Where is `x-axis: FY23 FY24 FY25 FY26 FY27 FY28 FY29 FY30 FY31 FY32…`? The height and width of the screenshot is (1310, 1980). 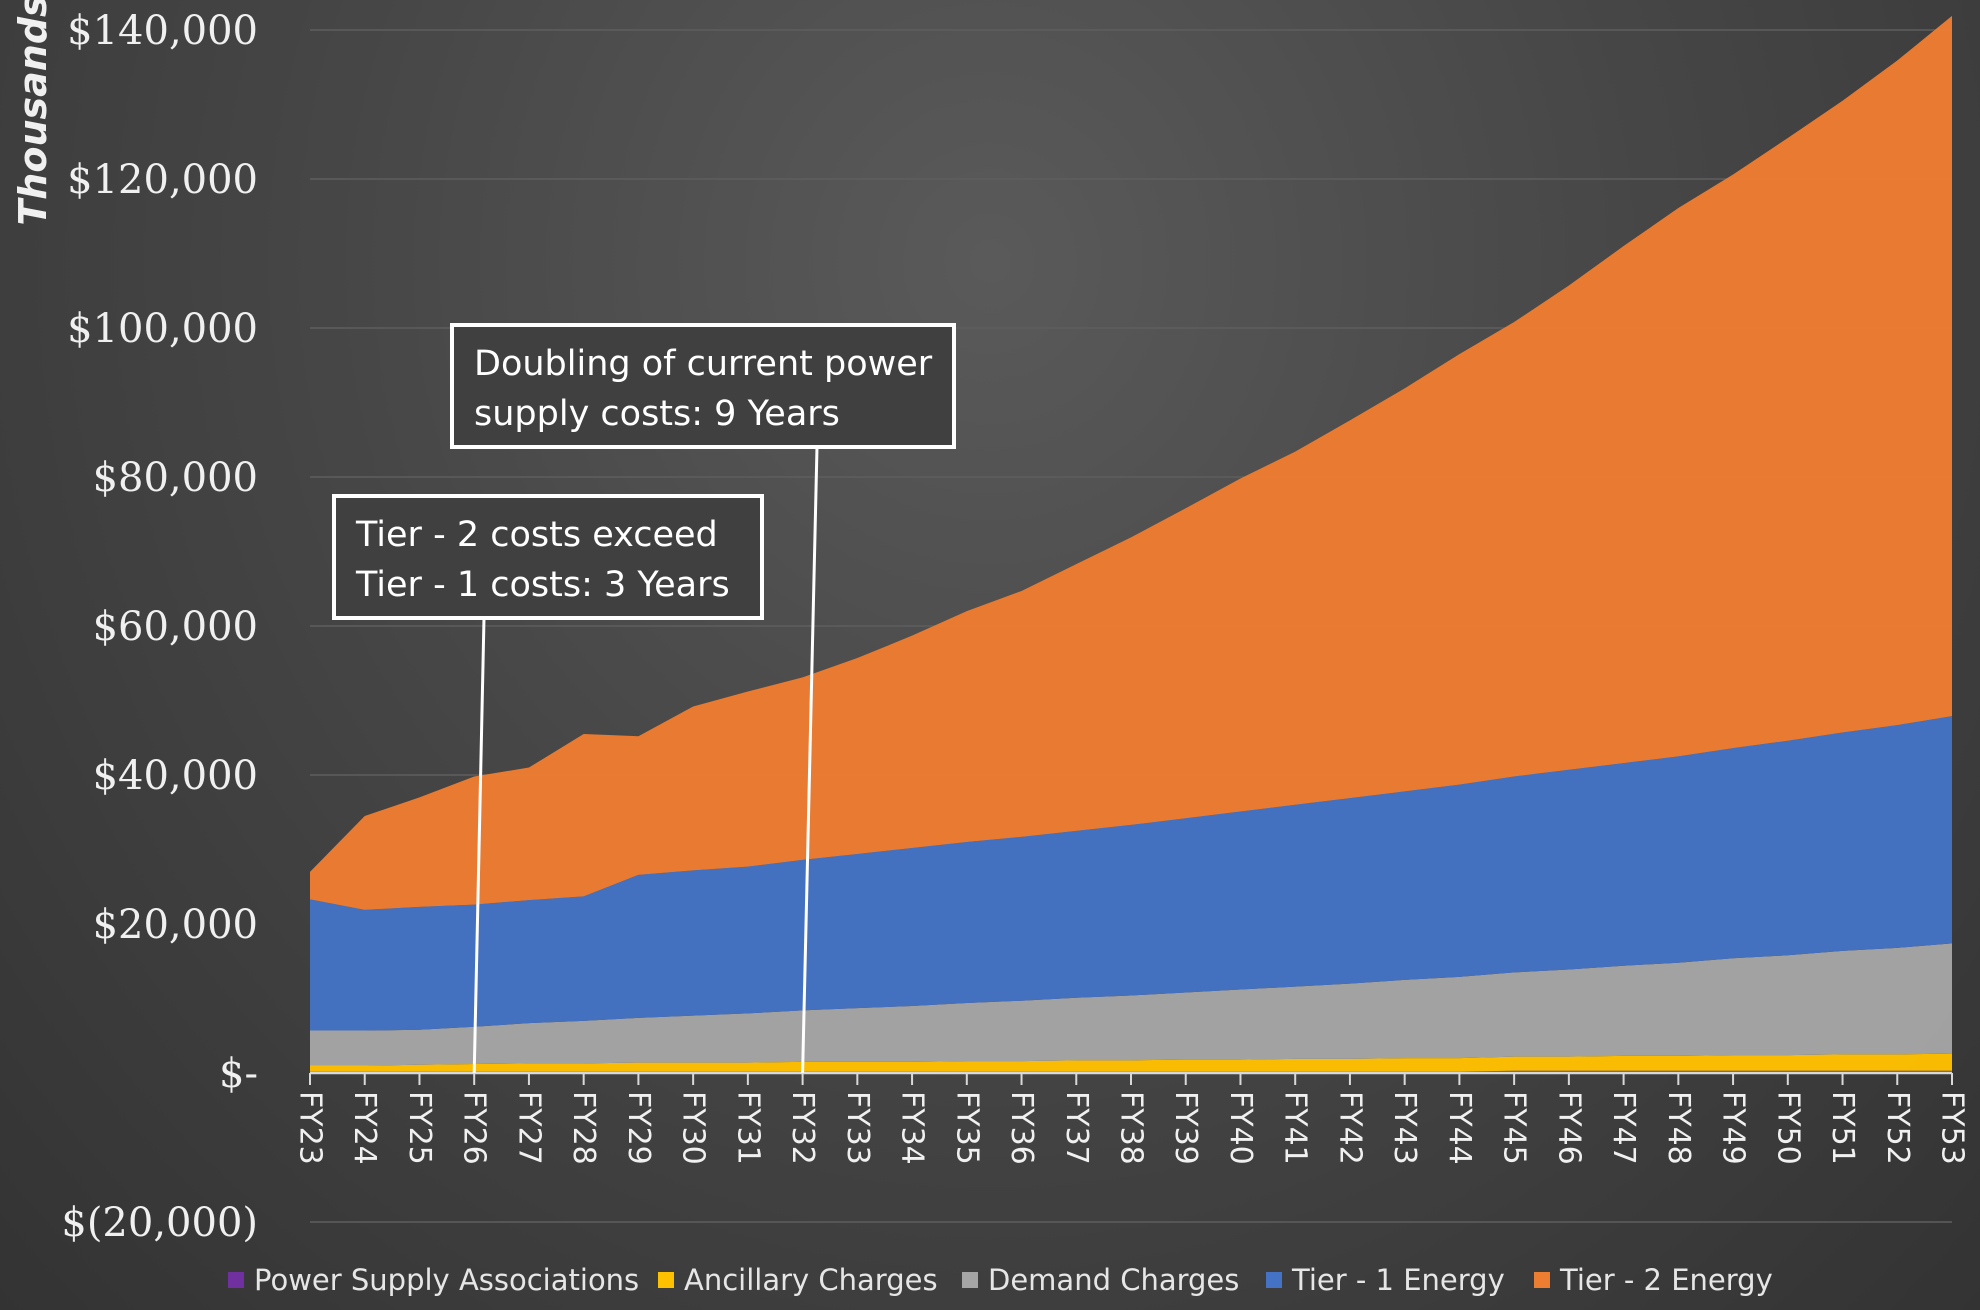
x-axis: FY23 FY24 FY25 FY26 FY27 FY28 FY29 FY30 FY31 FY32… is located at coordinates (1131, 1118).